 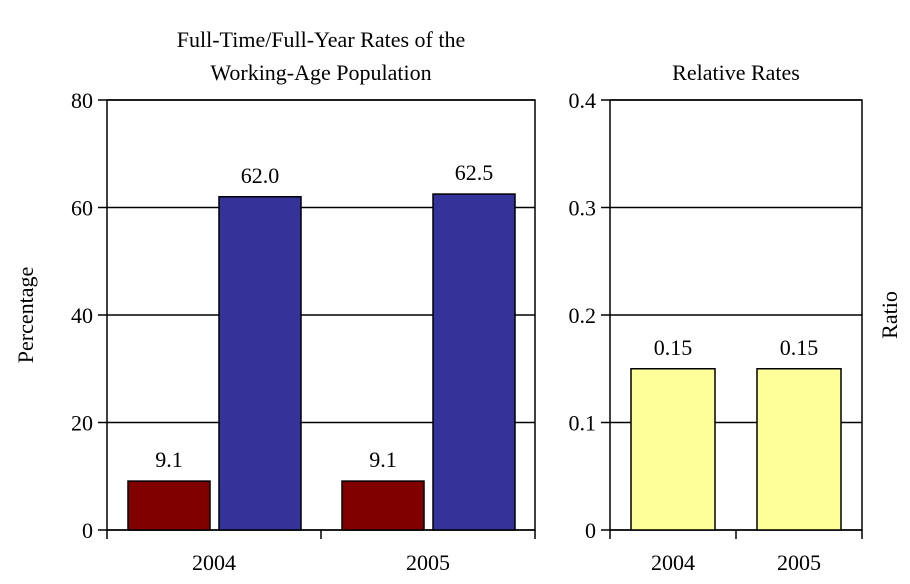 I want to click on chart-title: Full-Time/Full-Year Rates of the, so click(x=321, y=39).